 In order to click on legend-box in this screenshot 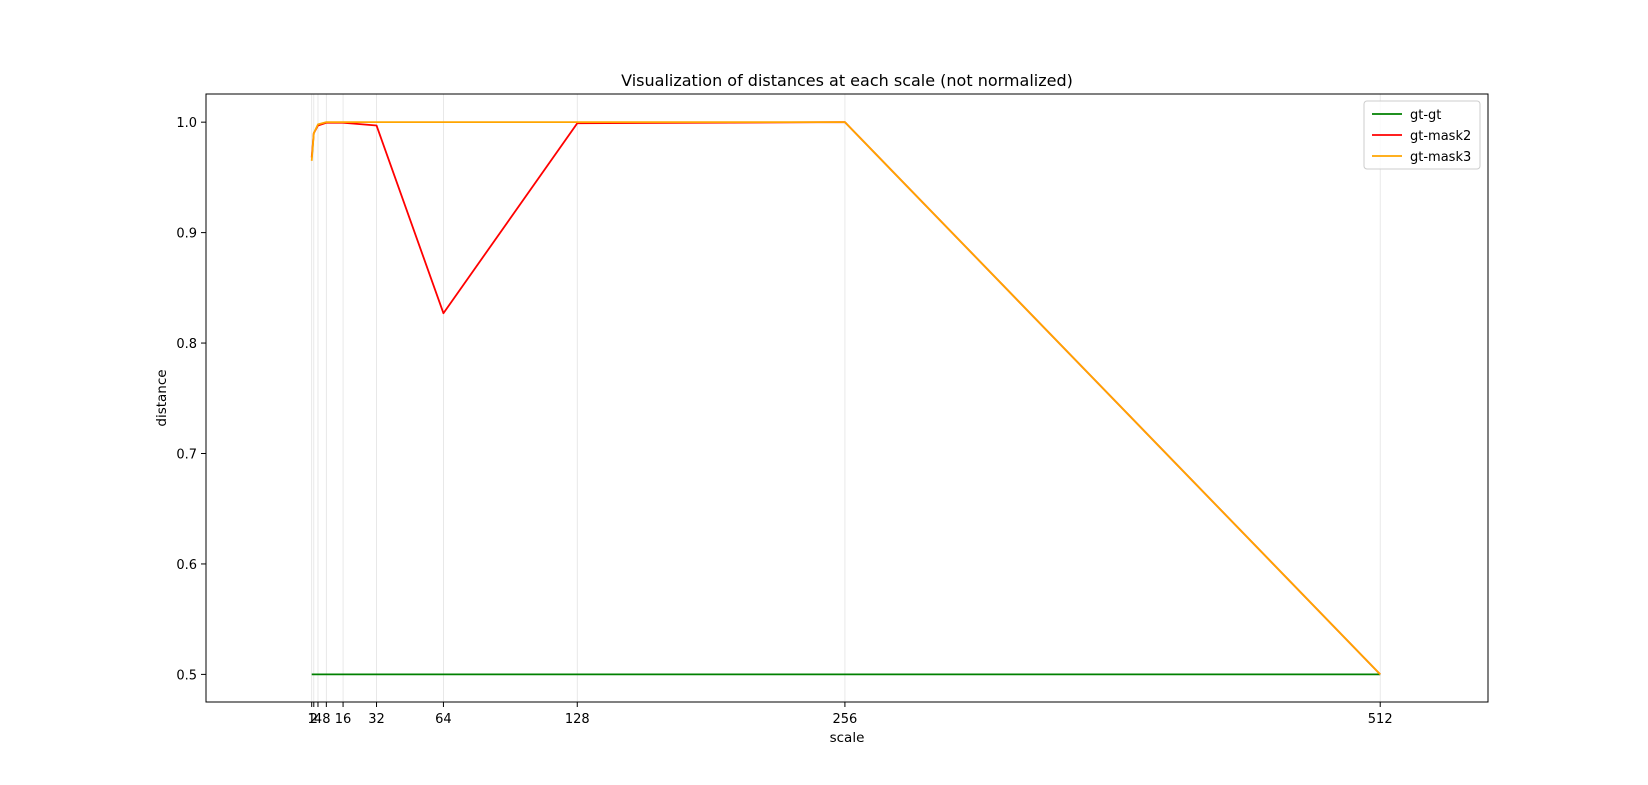, I will do `click(1422, 135)`.